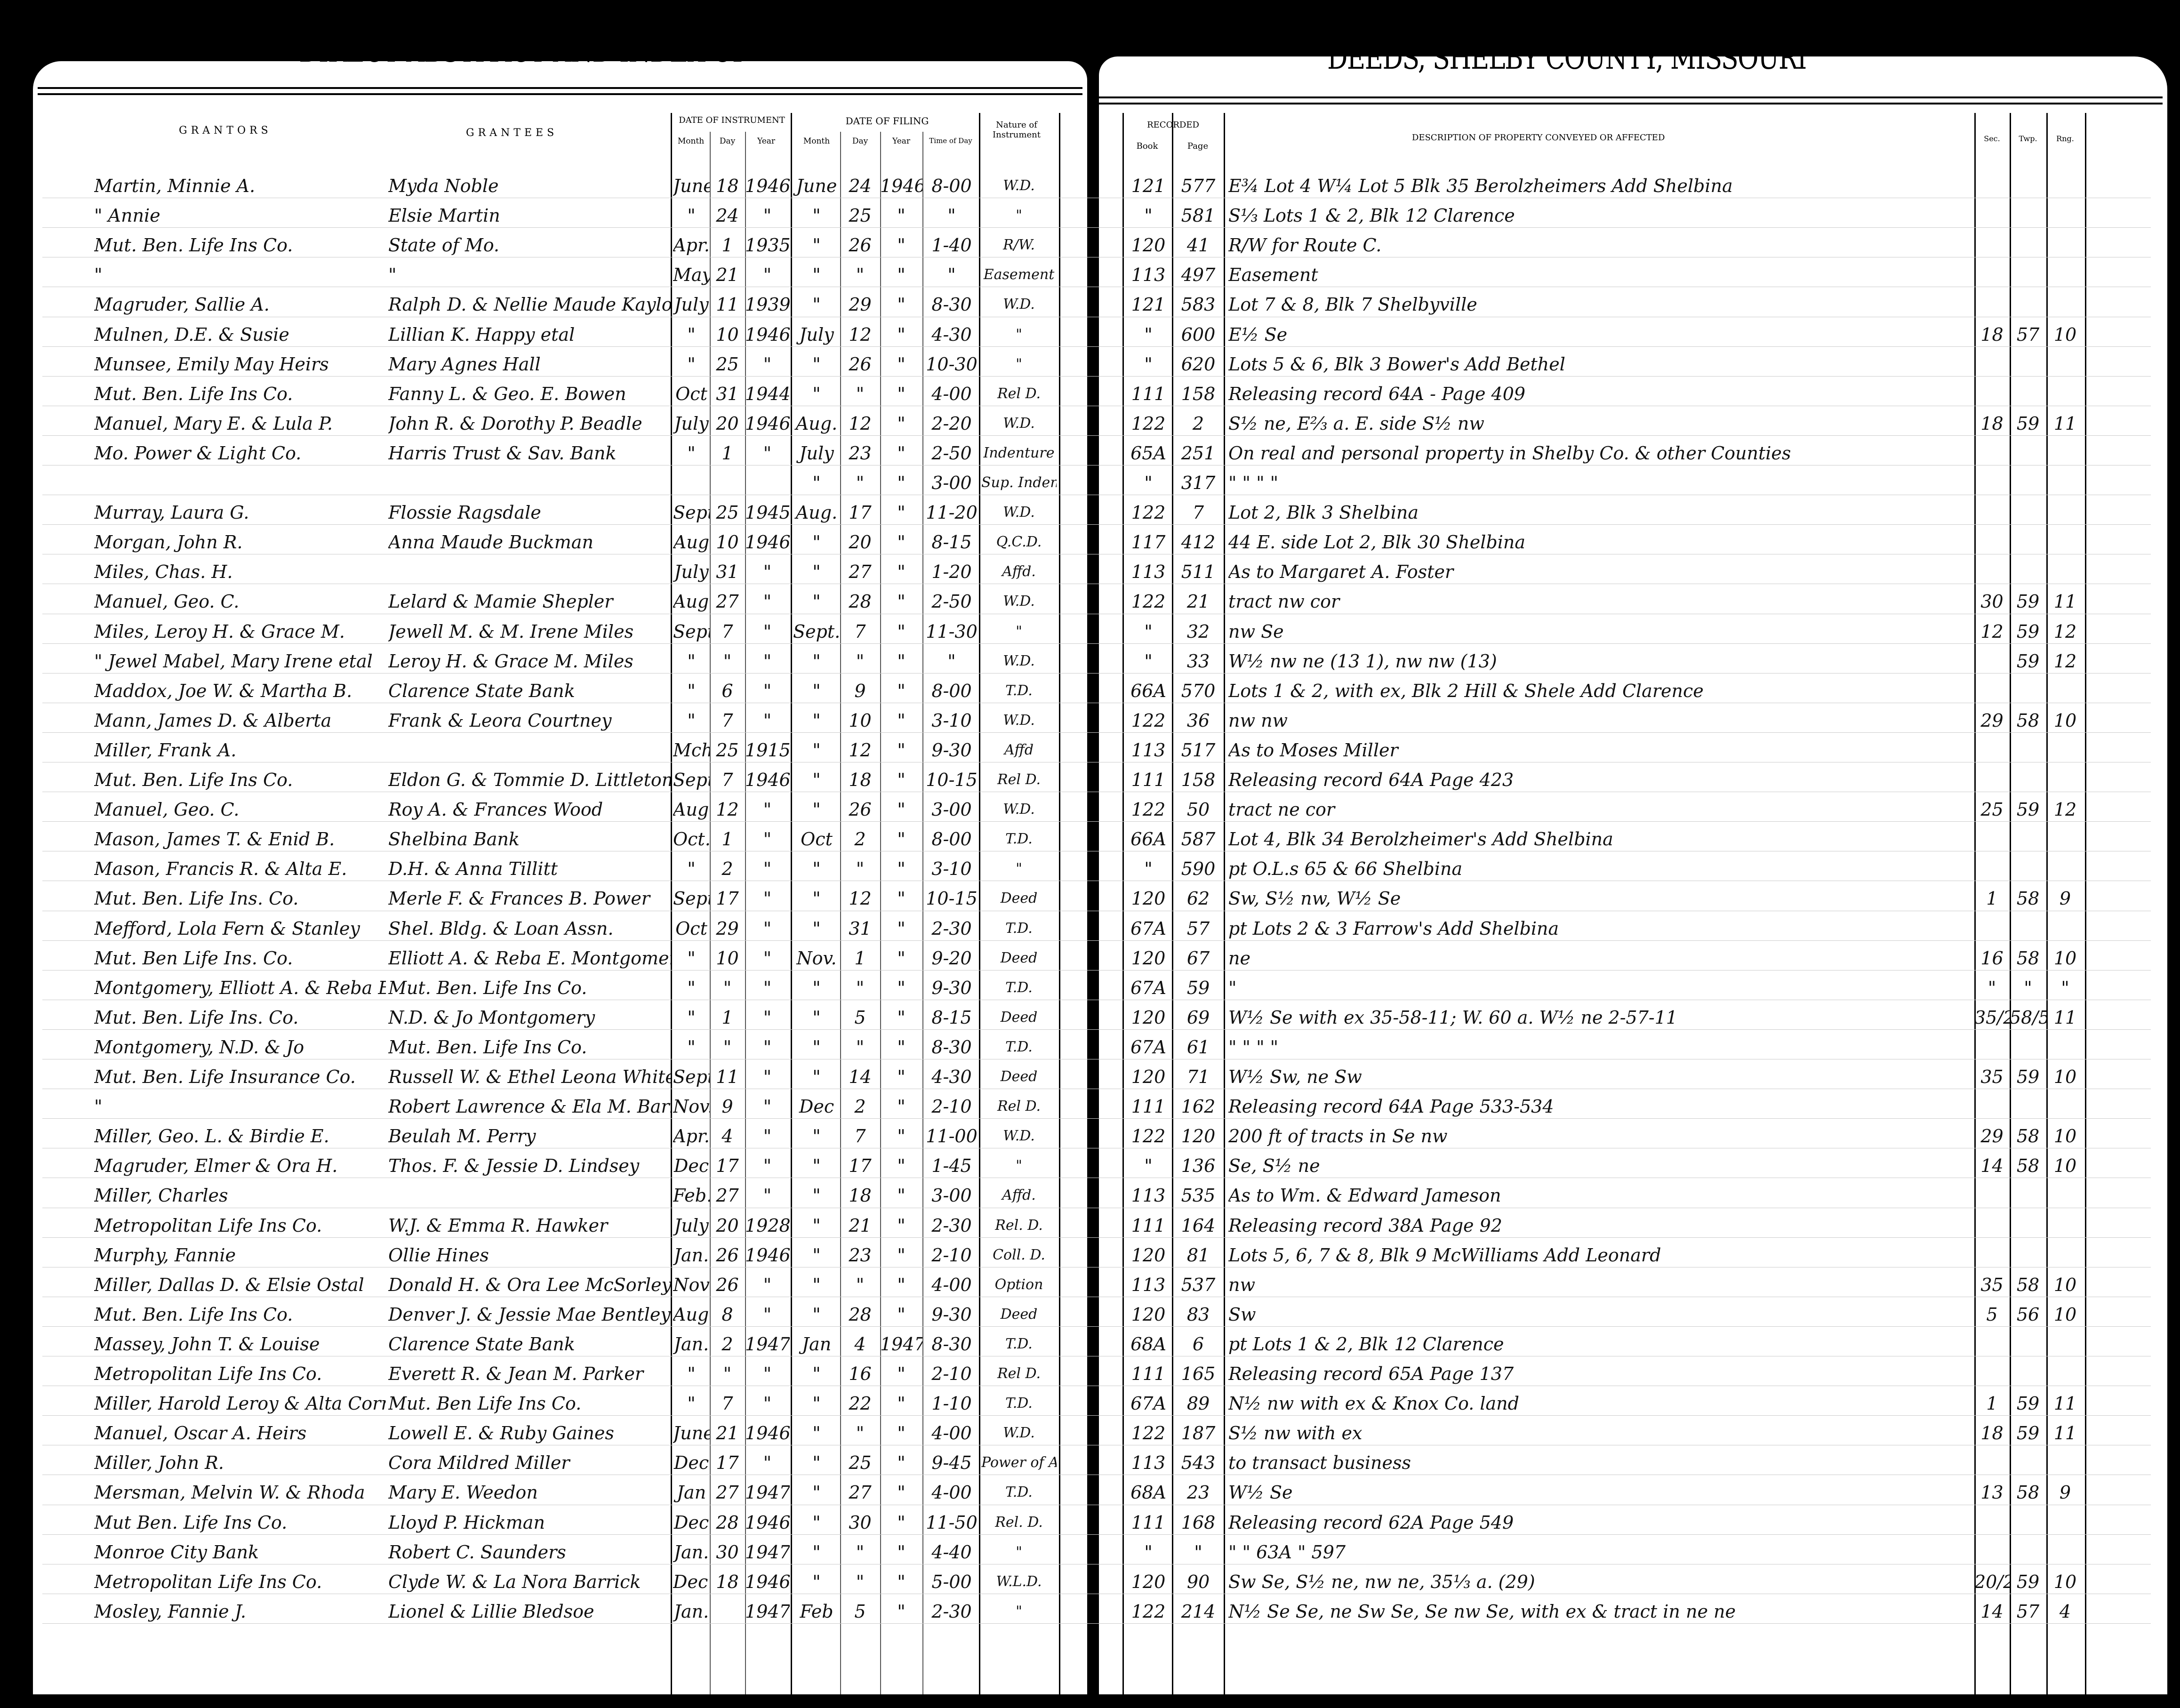 The width and height of the screenshot is (2180, 1708). Describe the element at coordinates (727, 1047) in the screenshot. I see `inst-day-cell: "` at that location.